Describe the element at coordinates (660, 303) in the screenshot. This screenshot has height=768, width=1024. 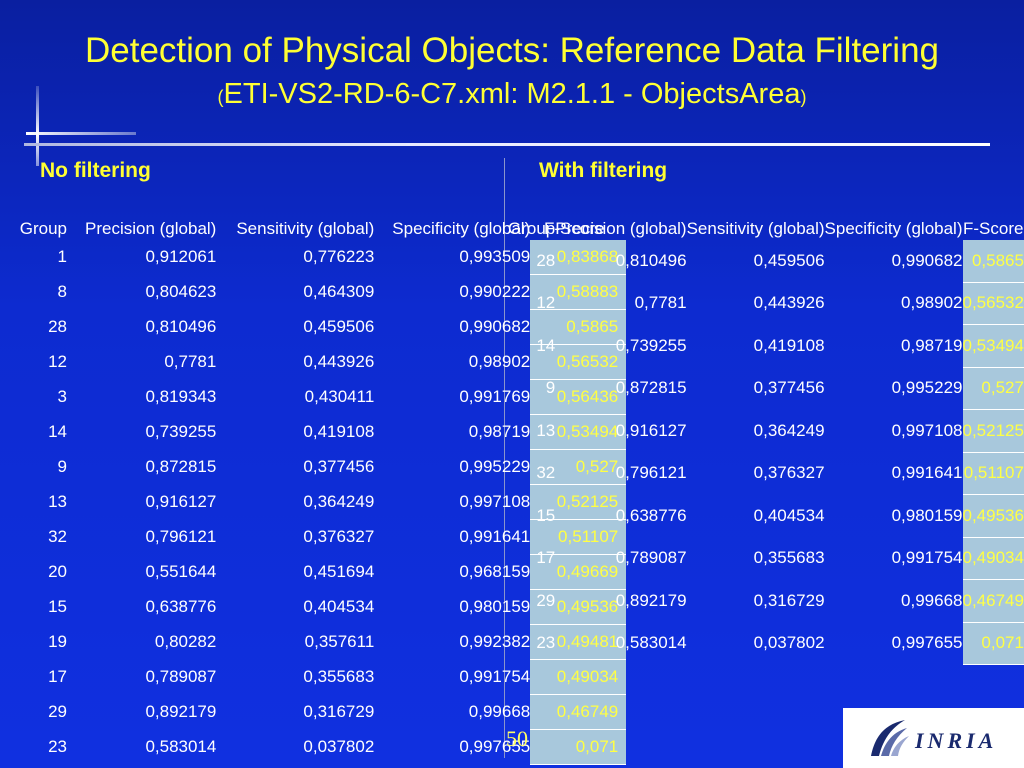
I see `cell-precision: 0,7781` at that location.